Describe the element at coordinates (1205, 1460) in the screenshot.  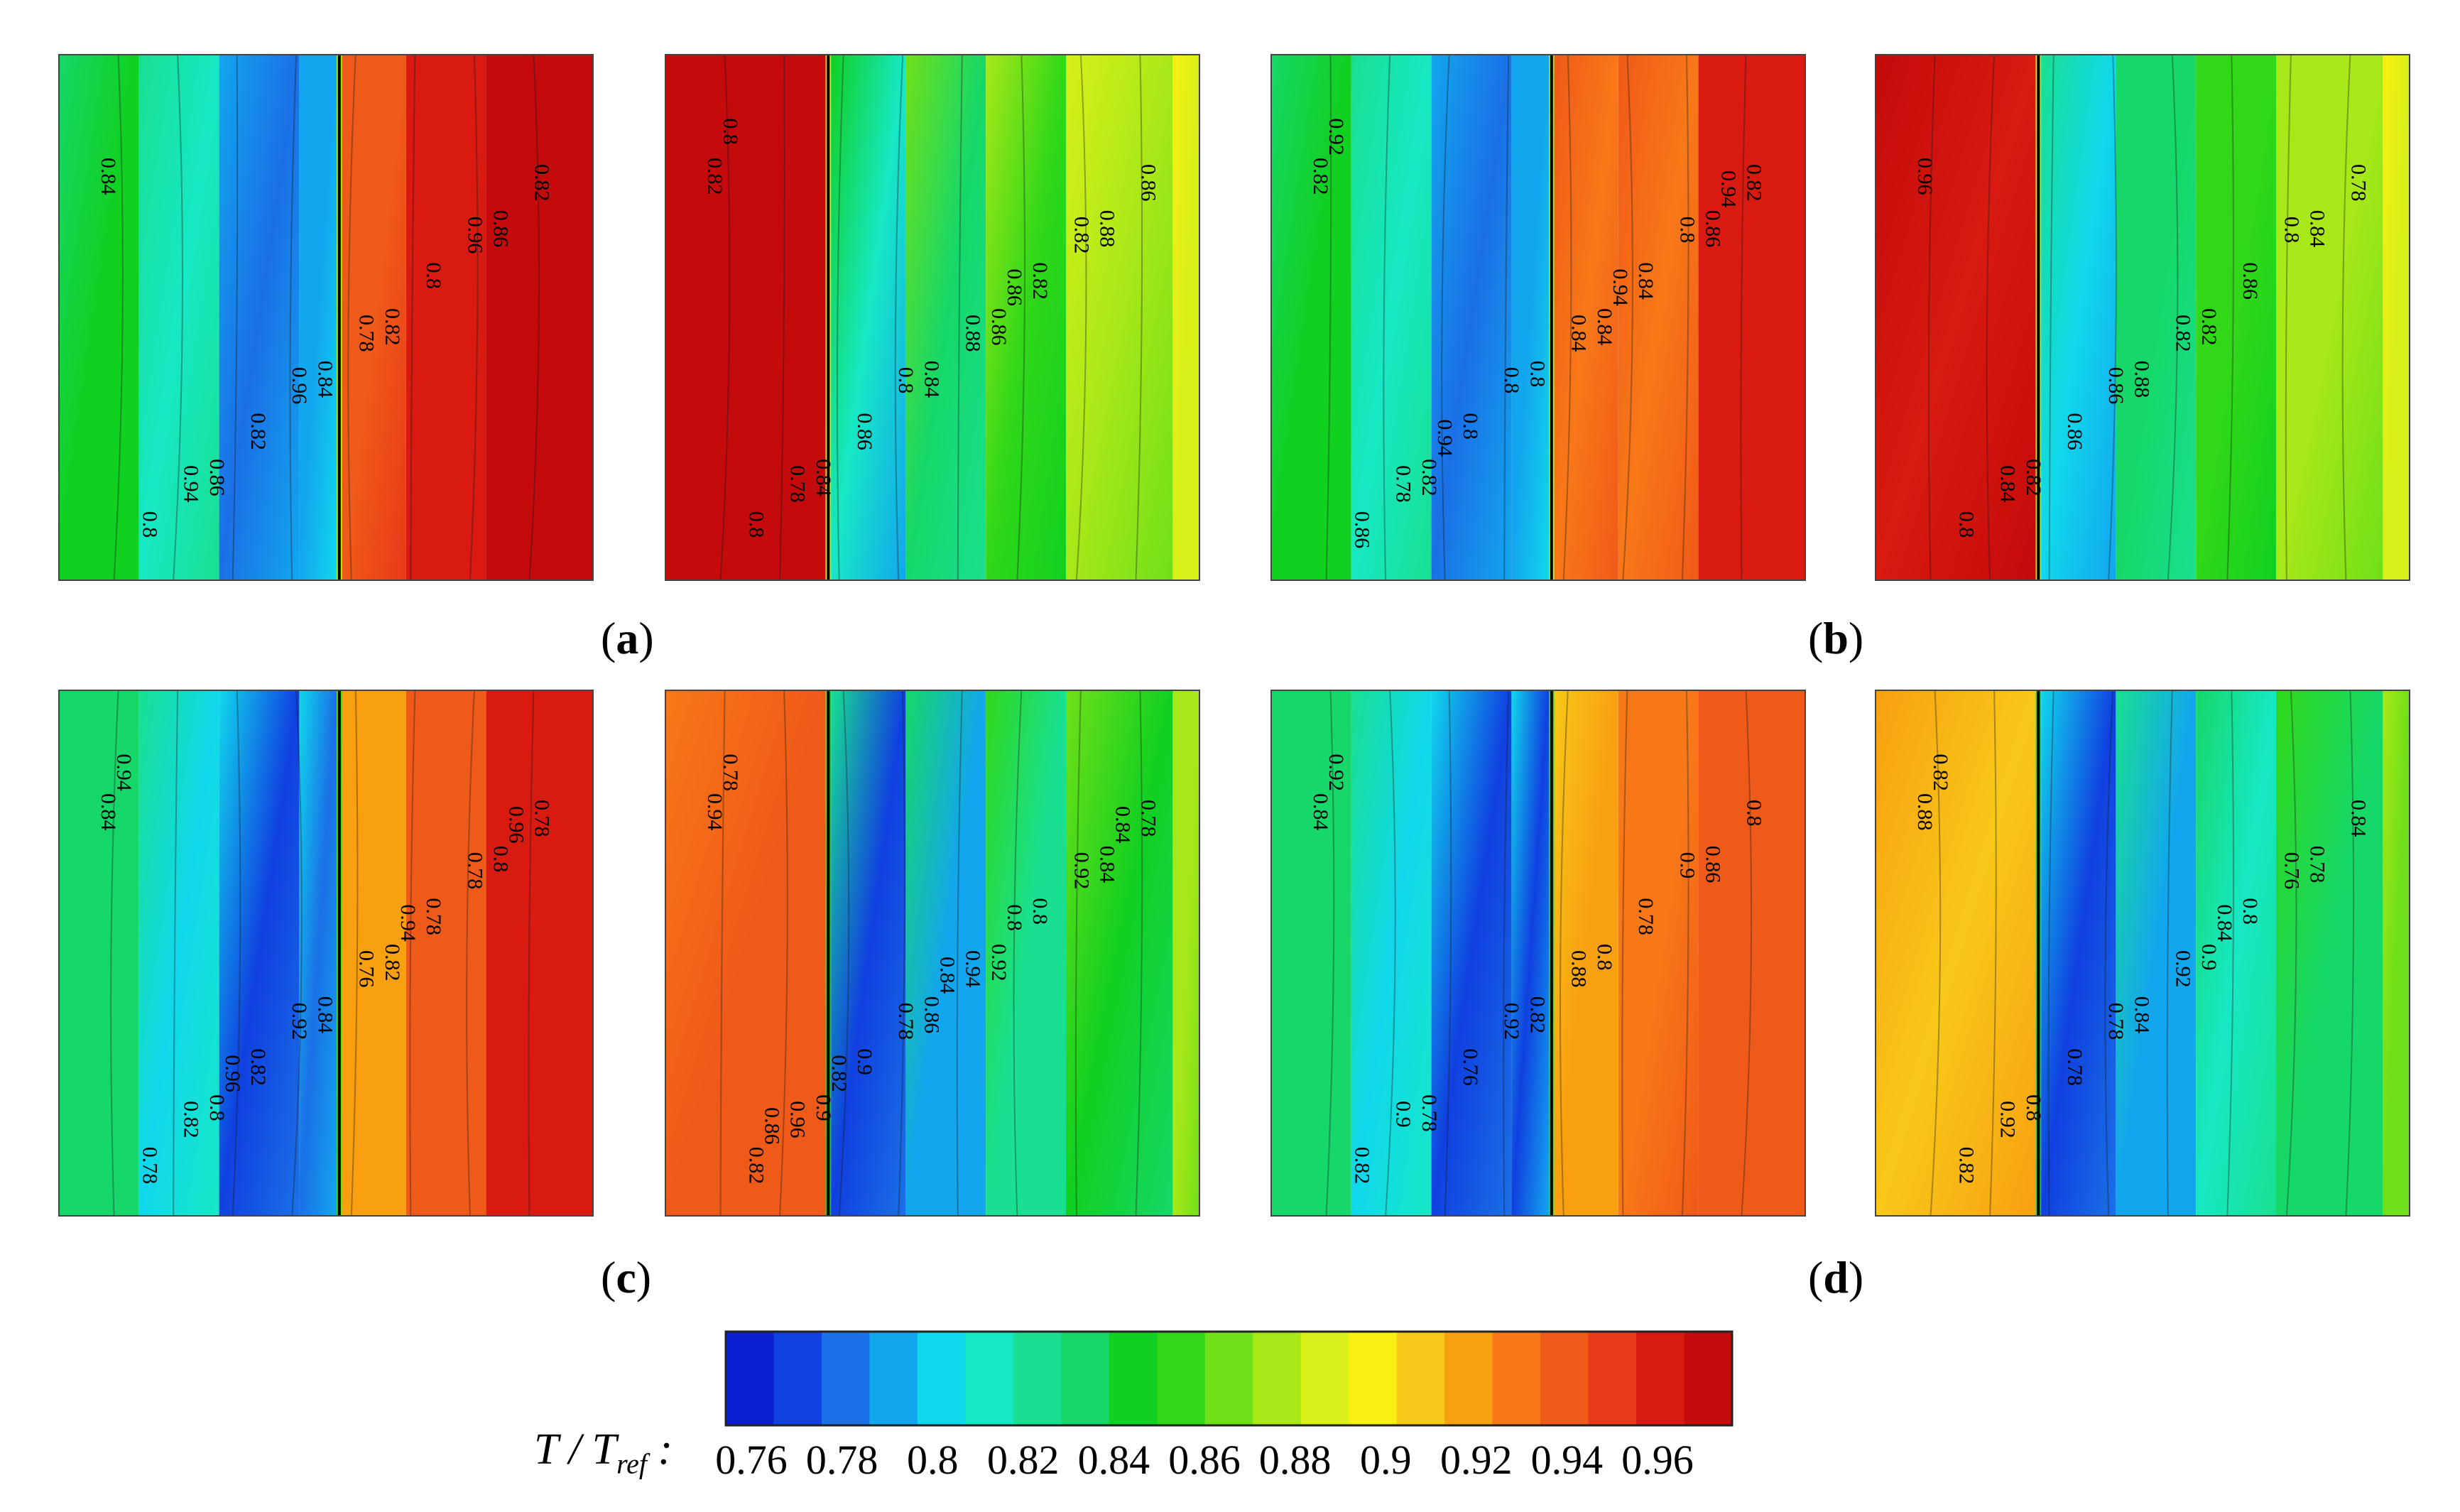
I see `colorbar-tick-label: 0.86` at that location.